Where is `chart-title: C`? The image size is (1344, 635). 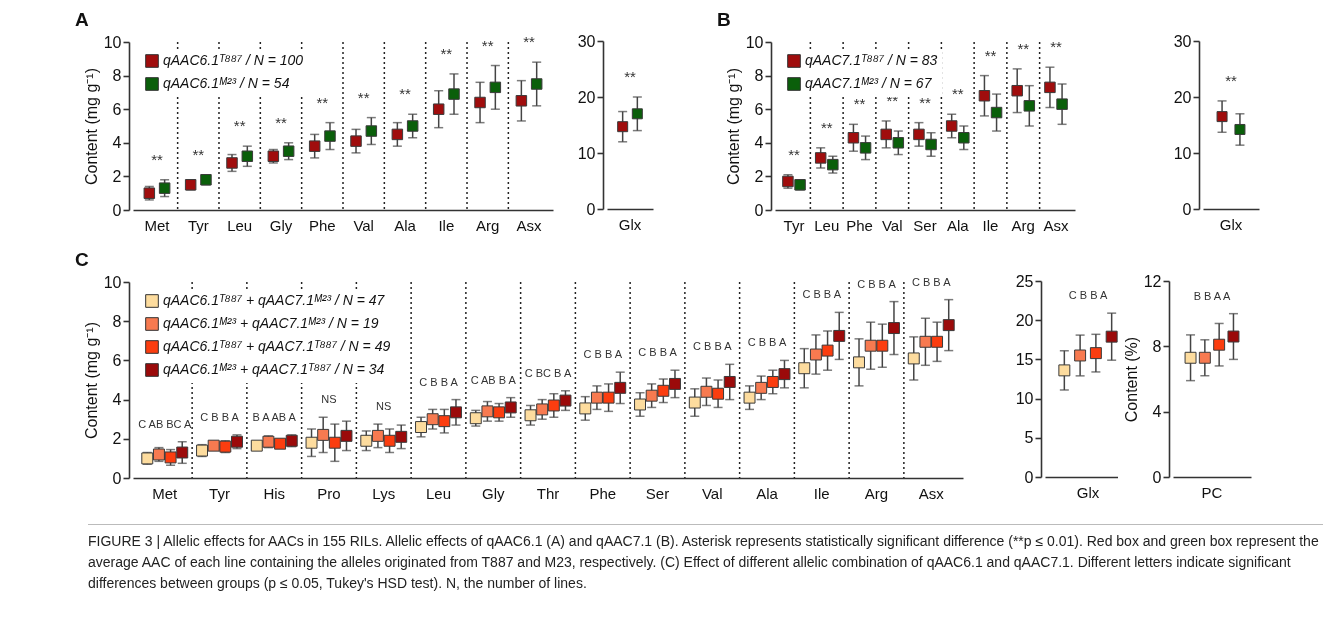 chart-title: C is located at coordinates (82, 259).